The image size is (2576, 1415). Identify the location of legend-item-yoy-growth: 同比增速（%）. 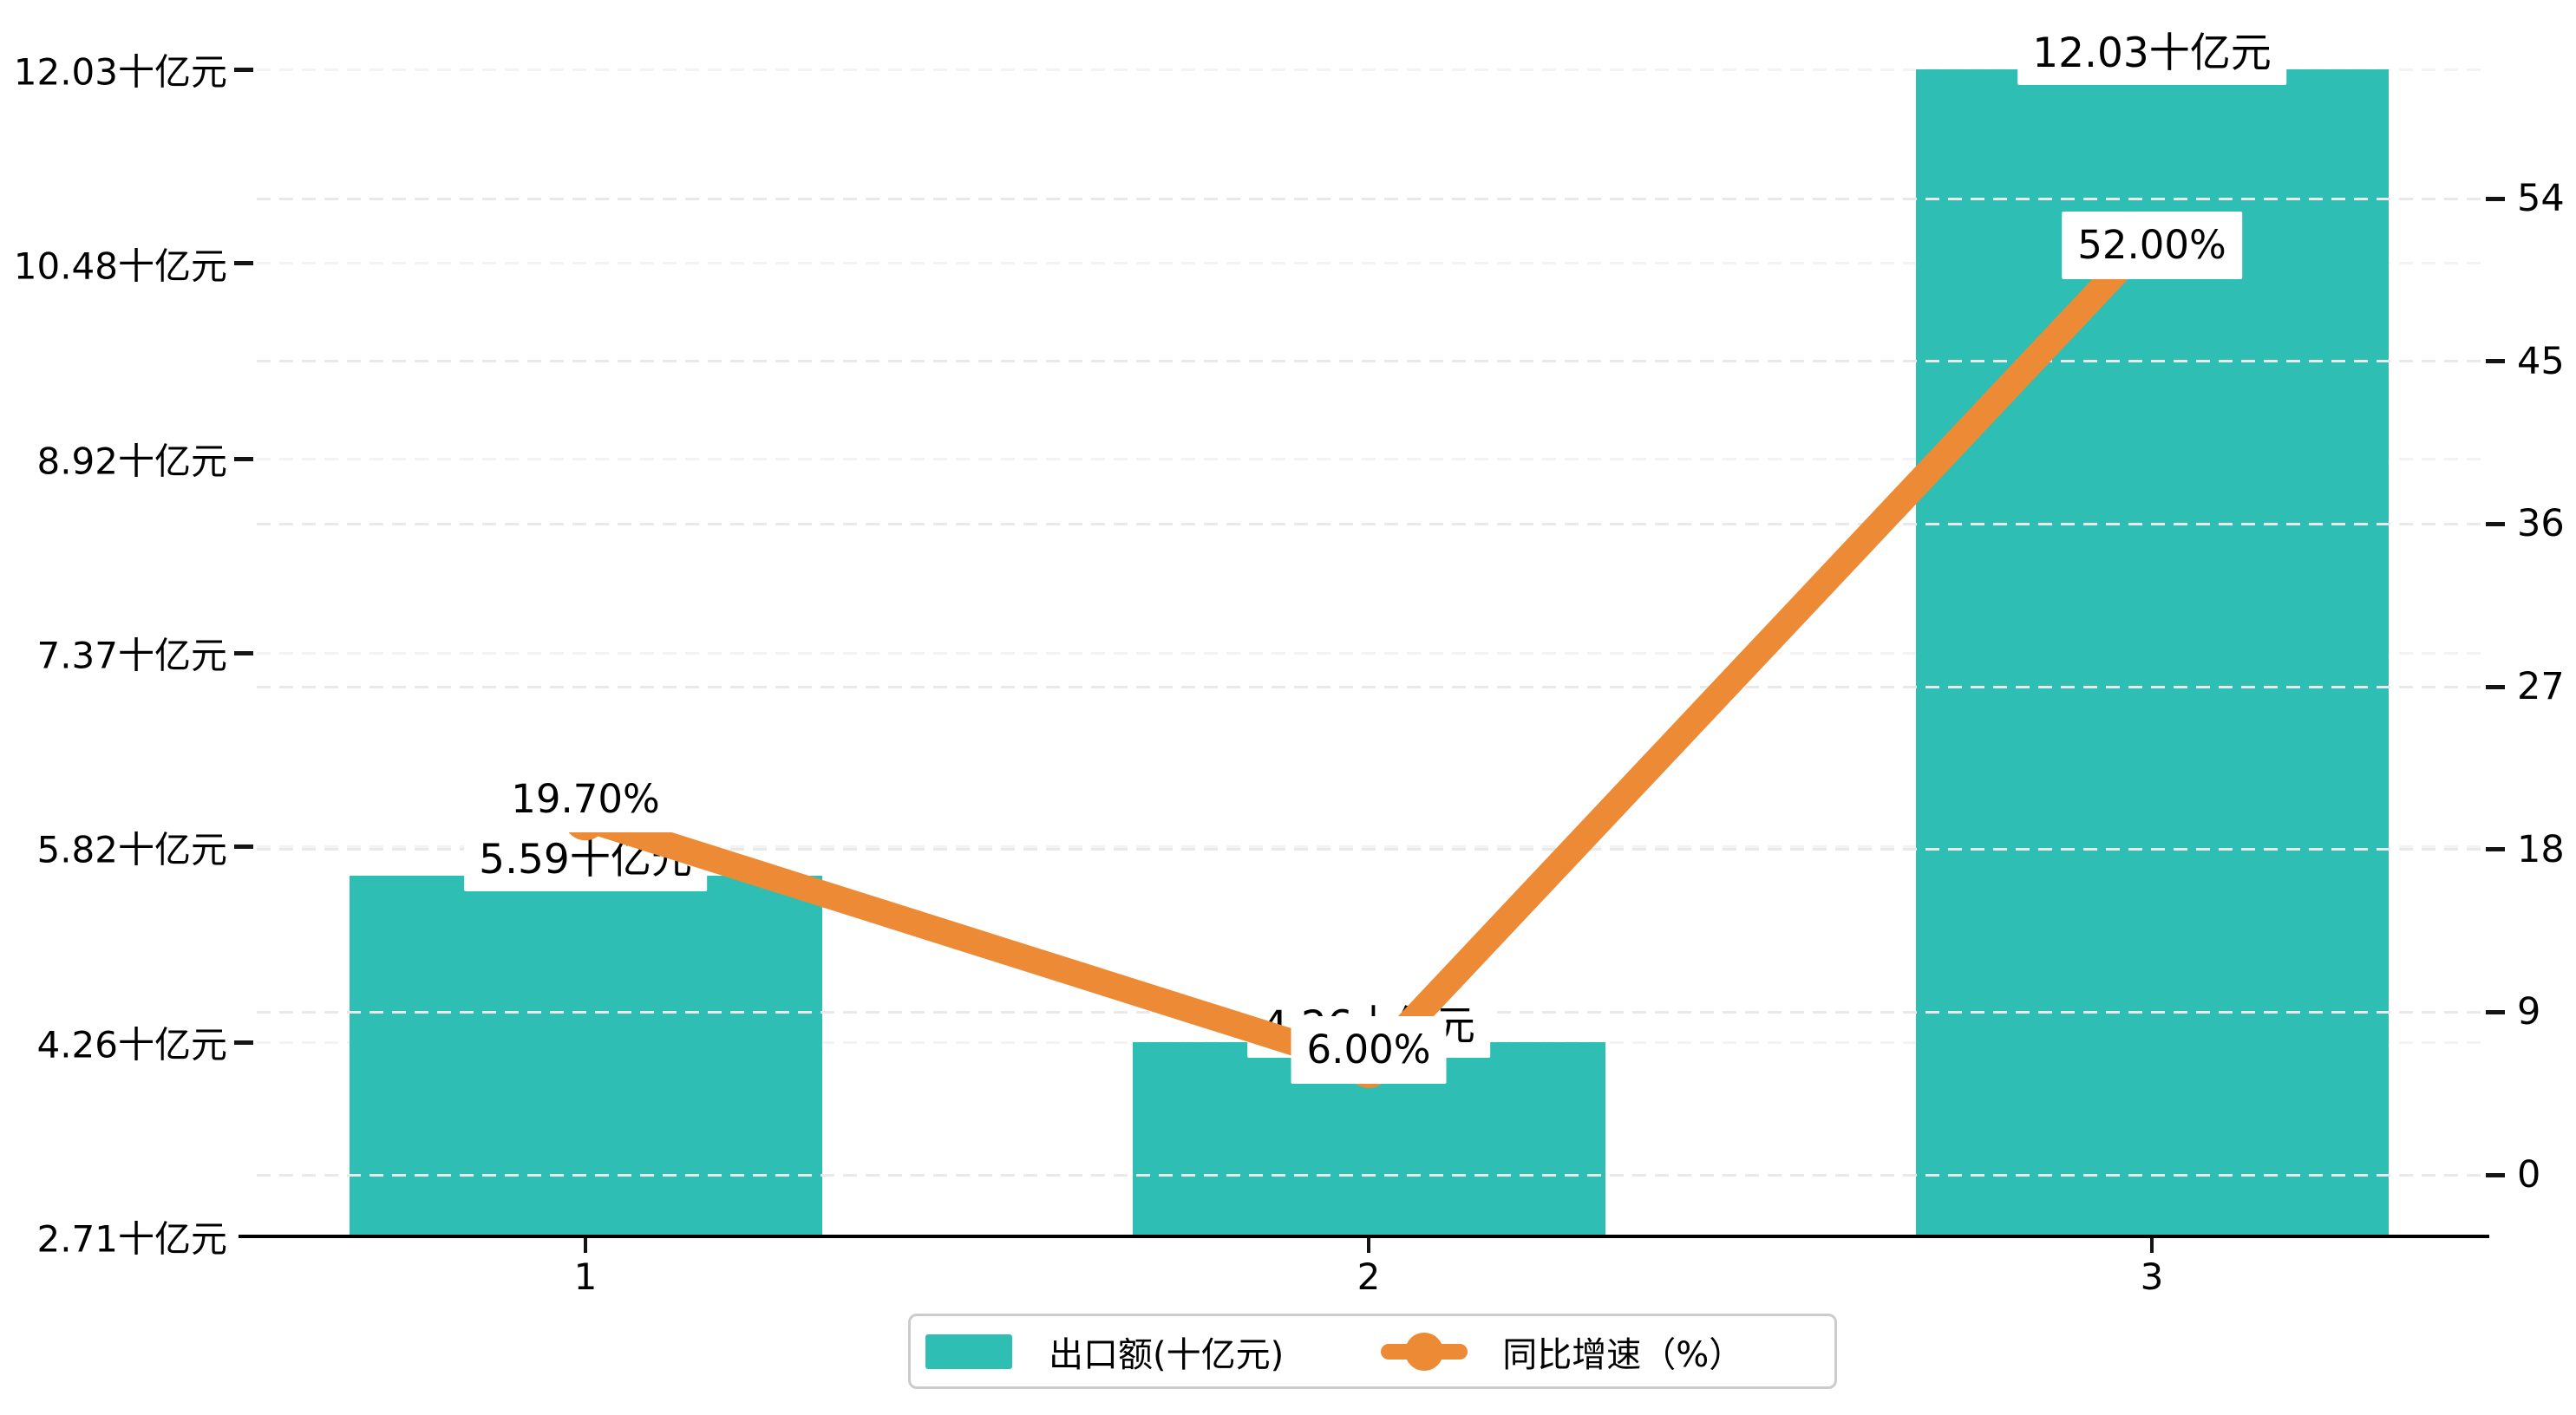
(1562, 1352).